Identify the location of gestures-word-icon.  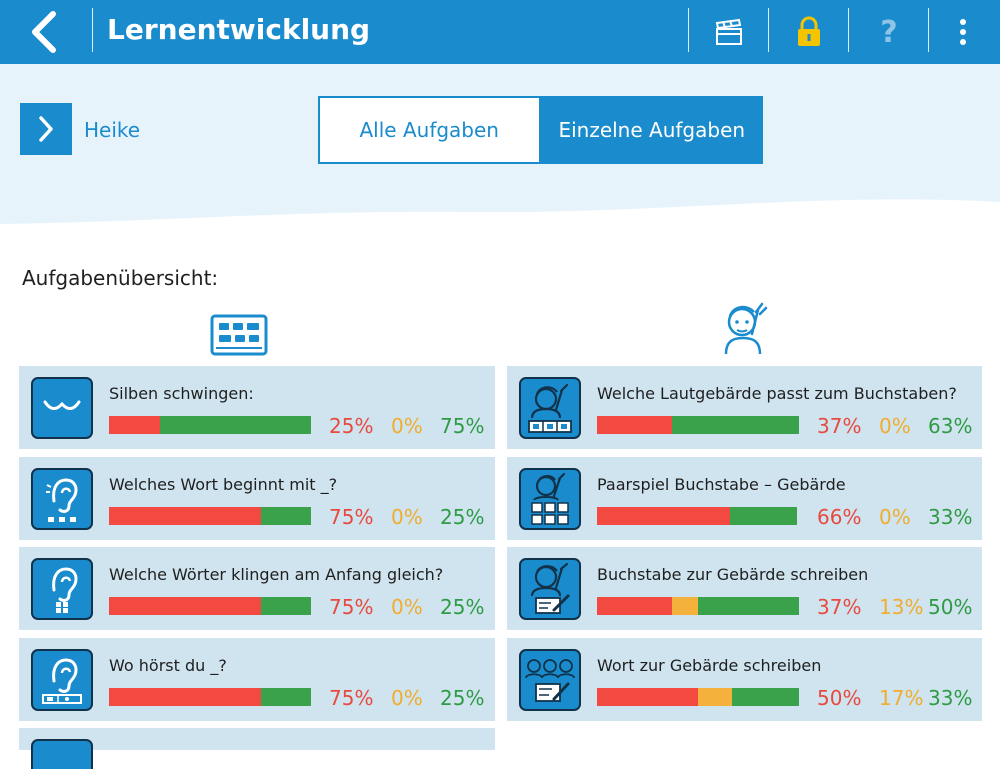
(550, 680).